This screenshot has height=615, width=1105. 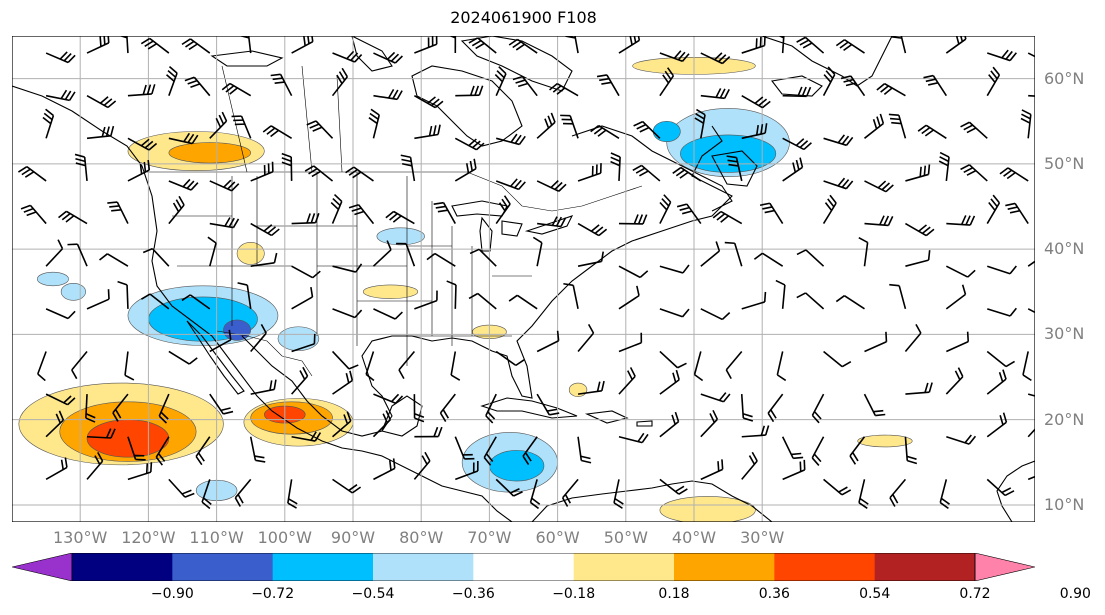 What do you see at coordinates (148, 537) in the screenshot?
I see `lon-tick-label: 120°W` at bounding box center [148, 537].